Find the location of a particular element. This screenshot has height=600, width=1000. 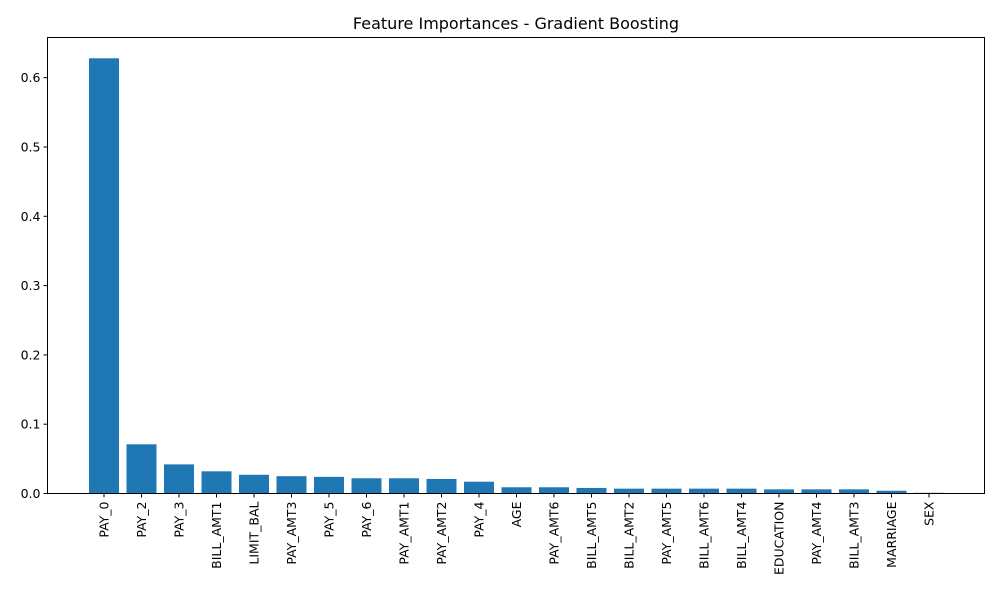

x-tick-label: BILL_AMT4 is located at coordinates (741, 534).